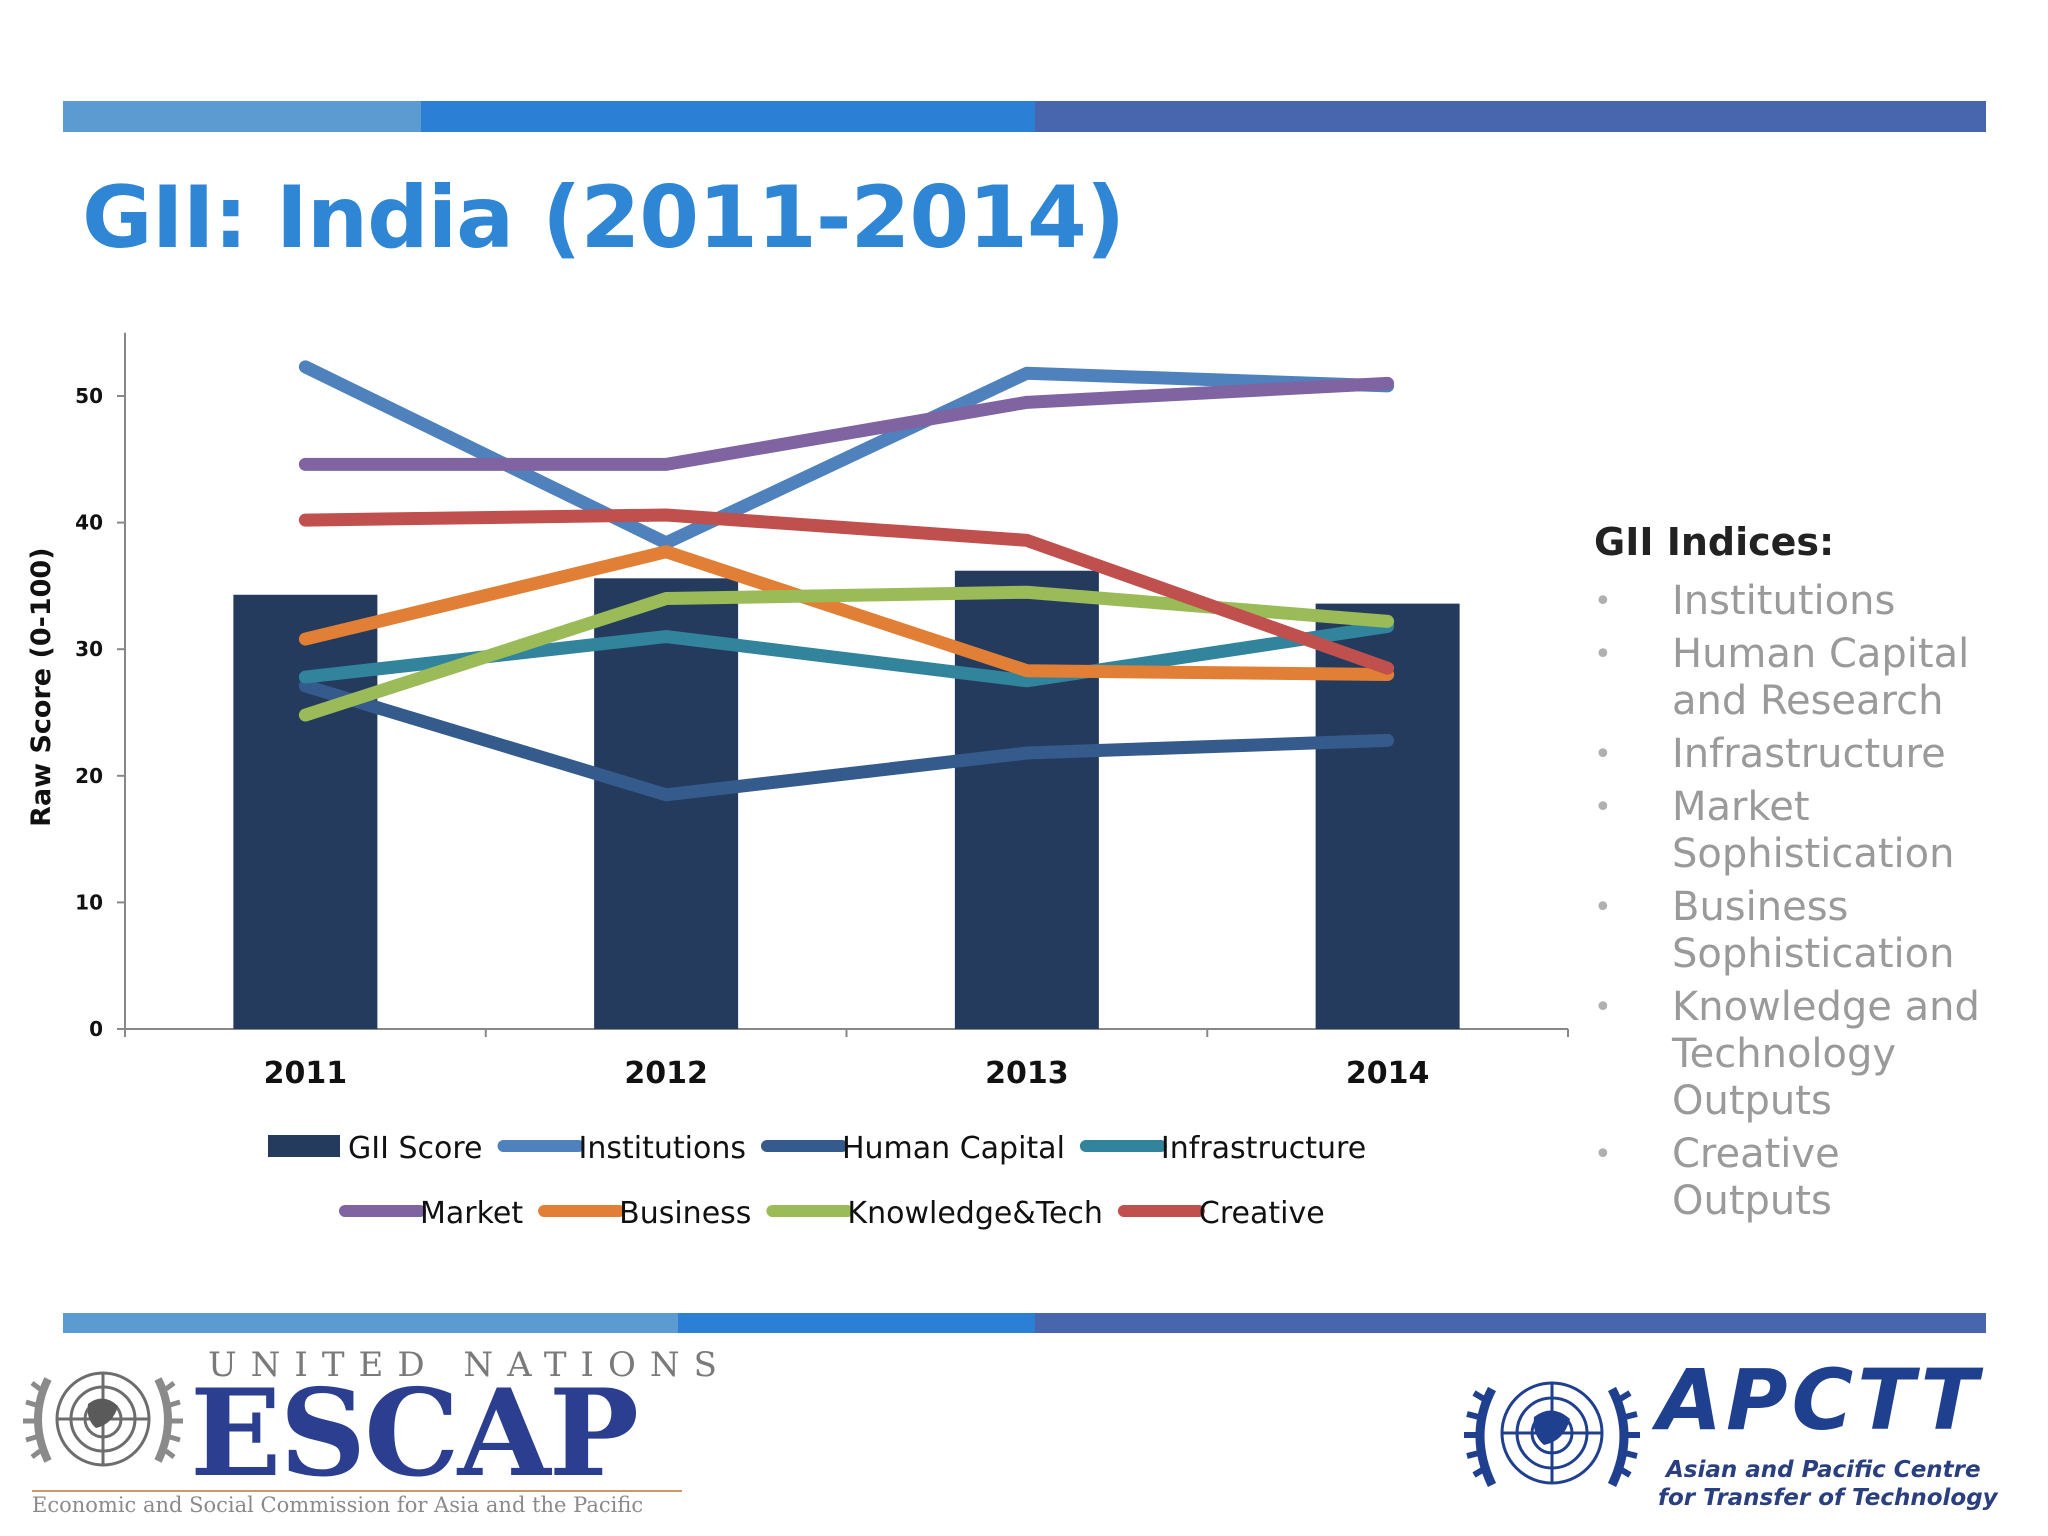 The image size is (2048, 1536). Describe the element at coordinates (846, 740) in the screenshot. I see `line-human-capital` at that location.